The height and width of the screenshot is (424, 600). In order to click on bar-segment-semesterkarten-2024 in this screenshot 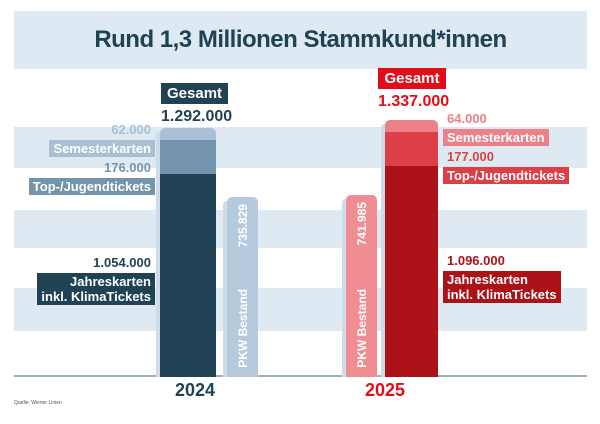, I will do `click(188, 134)`.